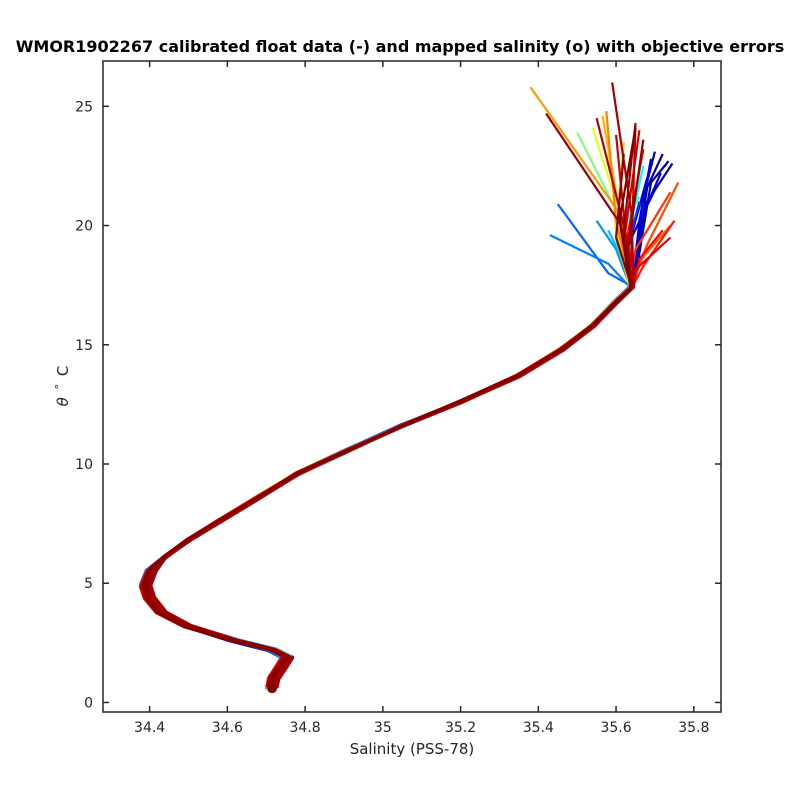 The width and height of the screenshot is (800, 800). I want to click on x-tick-label: 35.6, so click(615, 728).